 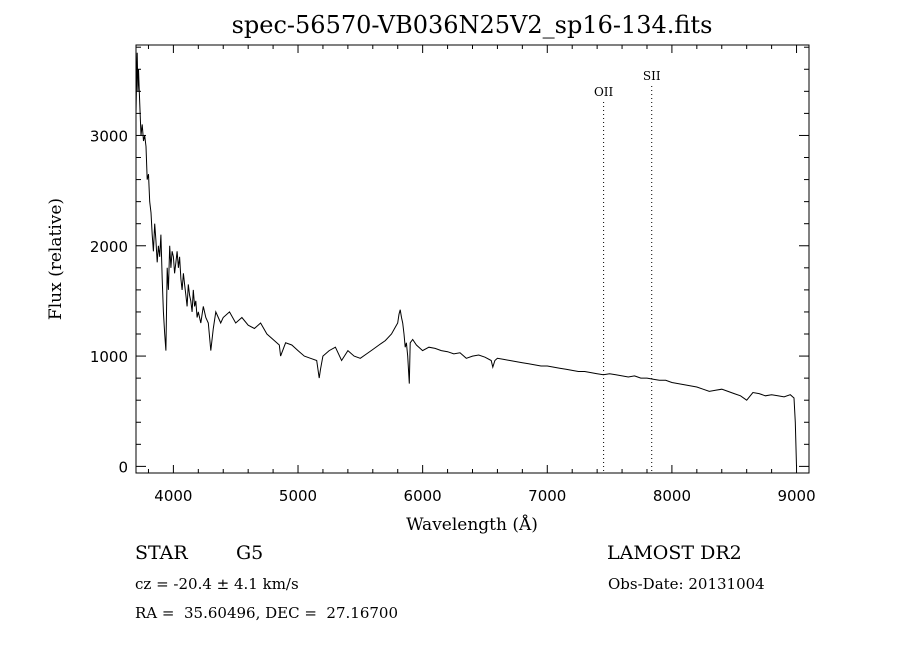 What do you see at coordinates (674, 553) in the screenshot?
I see `survey-label: LAMOST DR2` at bounding box center [674, 553].